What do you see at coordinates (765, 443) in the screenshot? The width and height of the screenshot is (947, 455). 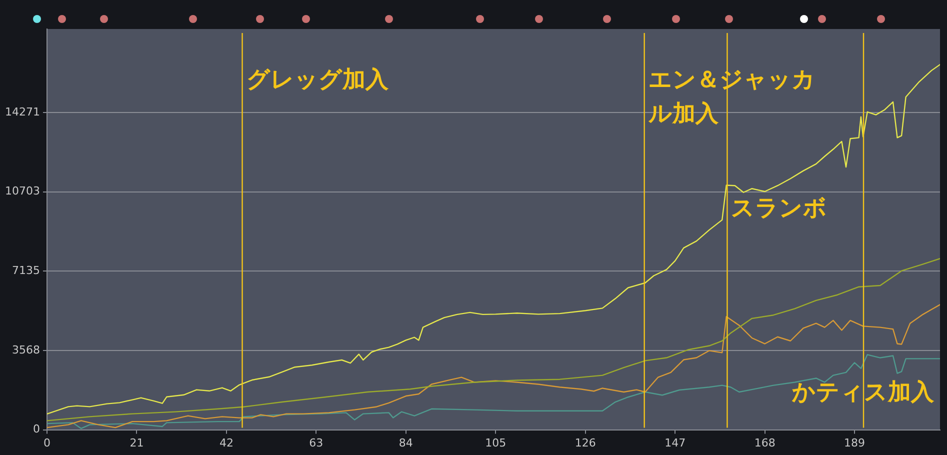 I see `x-tick-label: 168` at bounding box center [765, 443].